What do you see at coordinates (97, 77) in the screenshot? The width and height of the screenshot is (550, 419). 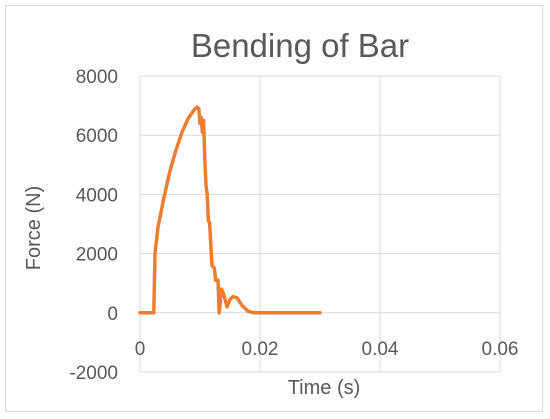 I see `y-tick-label: 8000` at bounding box center [97, 77].